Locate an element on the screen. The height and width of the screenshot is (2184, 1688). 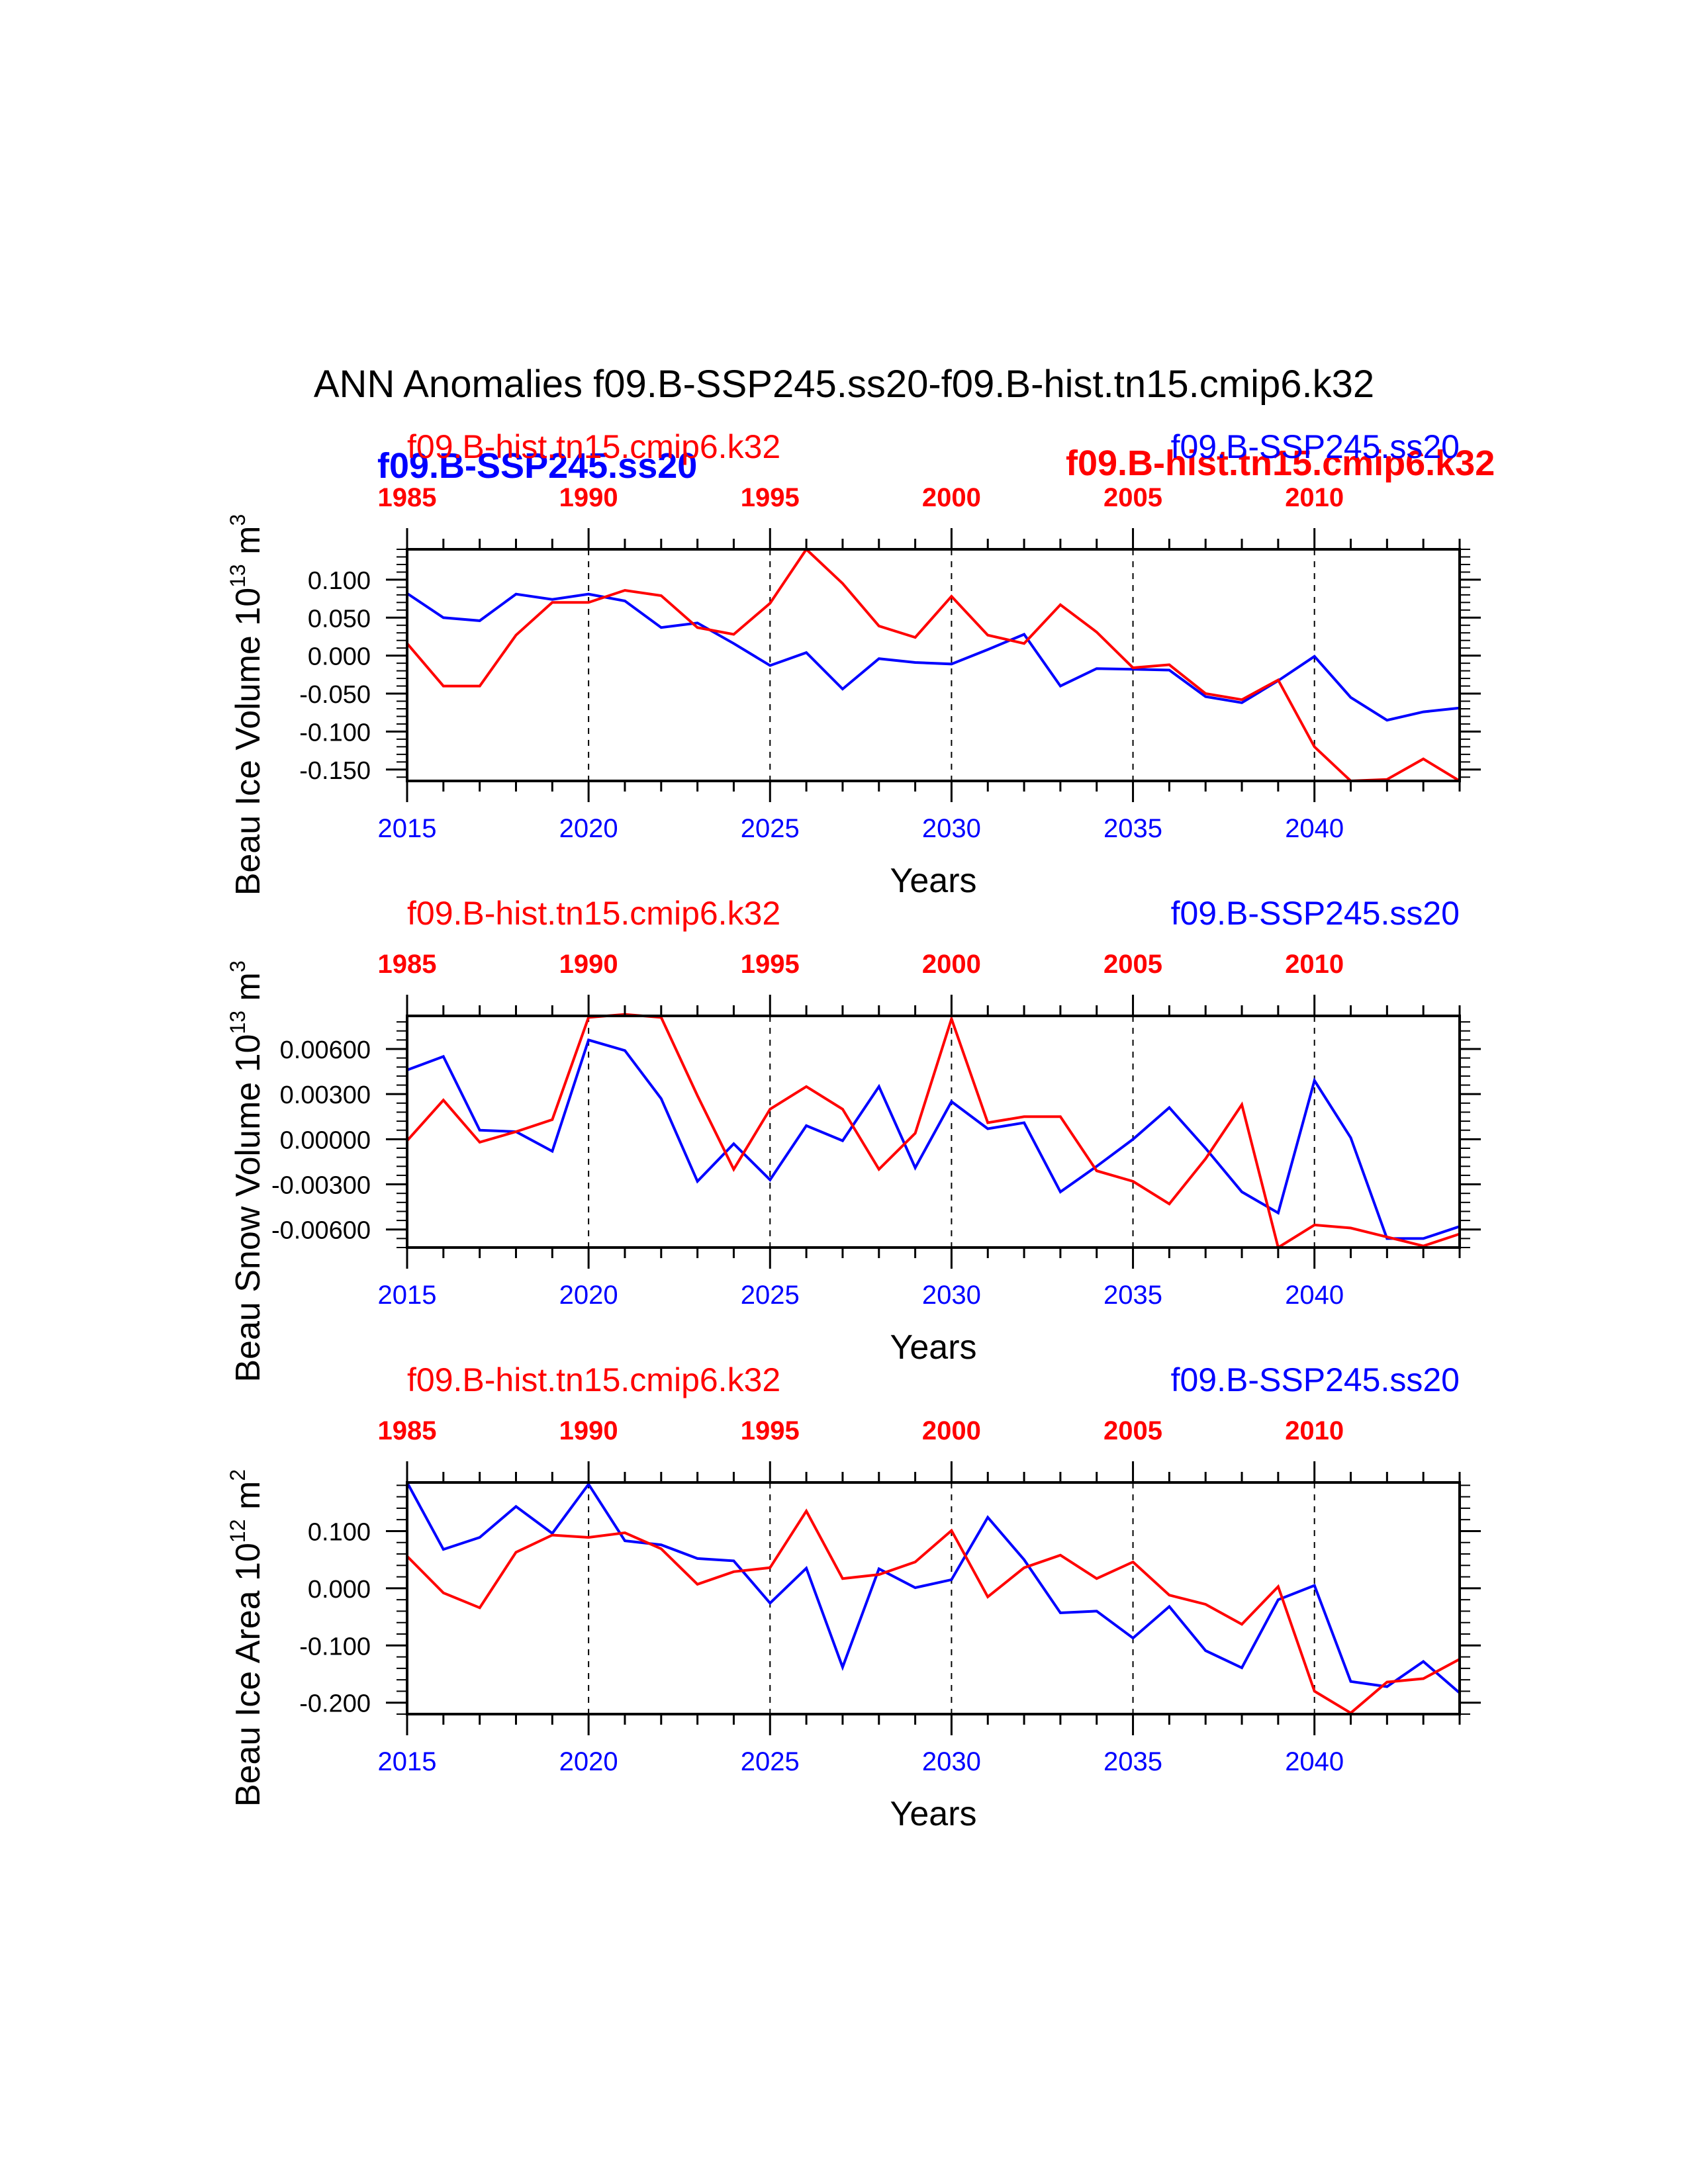
y-tick-label: 0.00600 is located at coordinates (325, 1050).